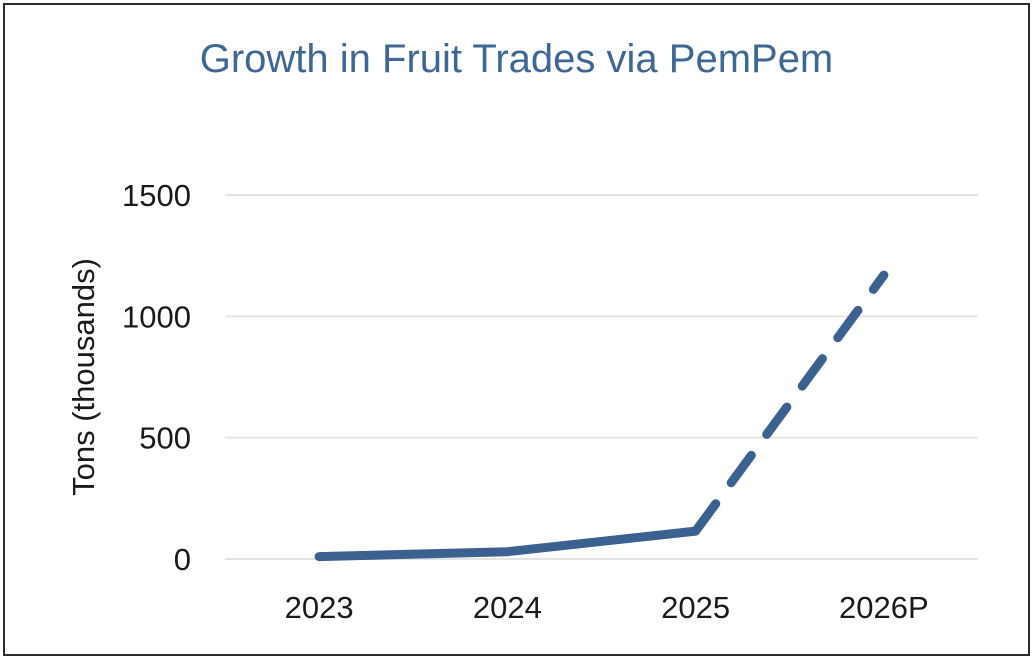  Describe the element at coordinates (156, 195) in the screenshot. I see `y-tick-label: 1500` at that location.